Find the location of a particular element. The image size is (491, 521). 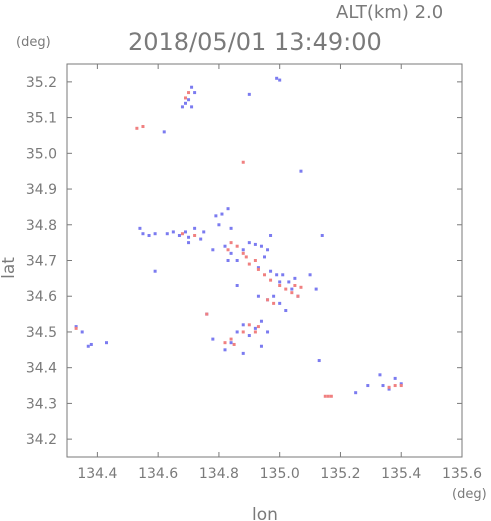

y-tick-label: 35.1 is located at coordinates (41, 119).